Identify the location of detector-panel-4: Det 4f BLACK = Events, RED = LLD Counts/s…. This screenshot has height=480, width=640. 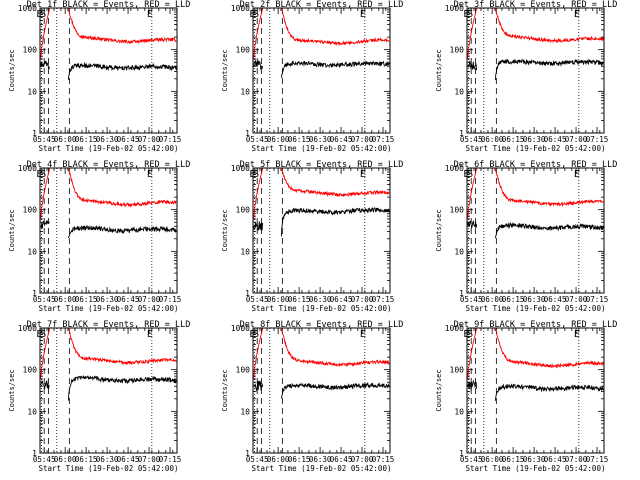
(99, 236).